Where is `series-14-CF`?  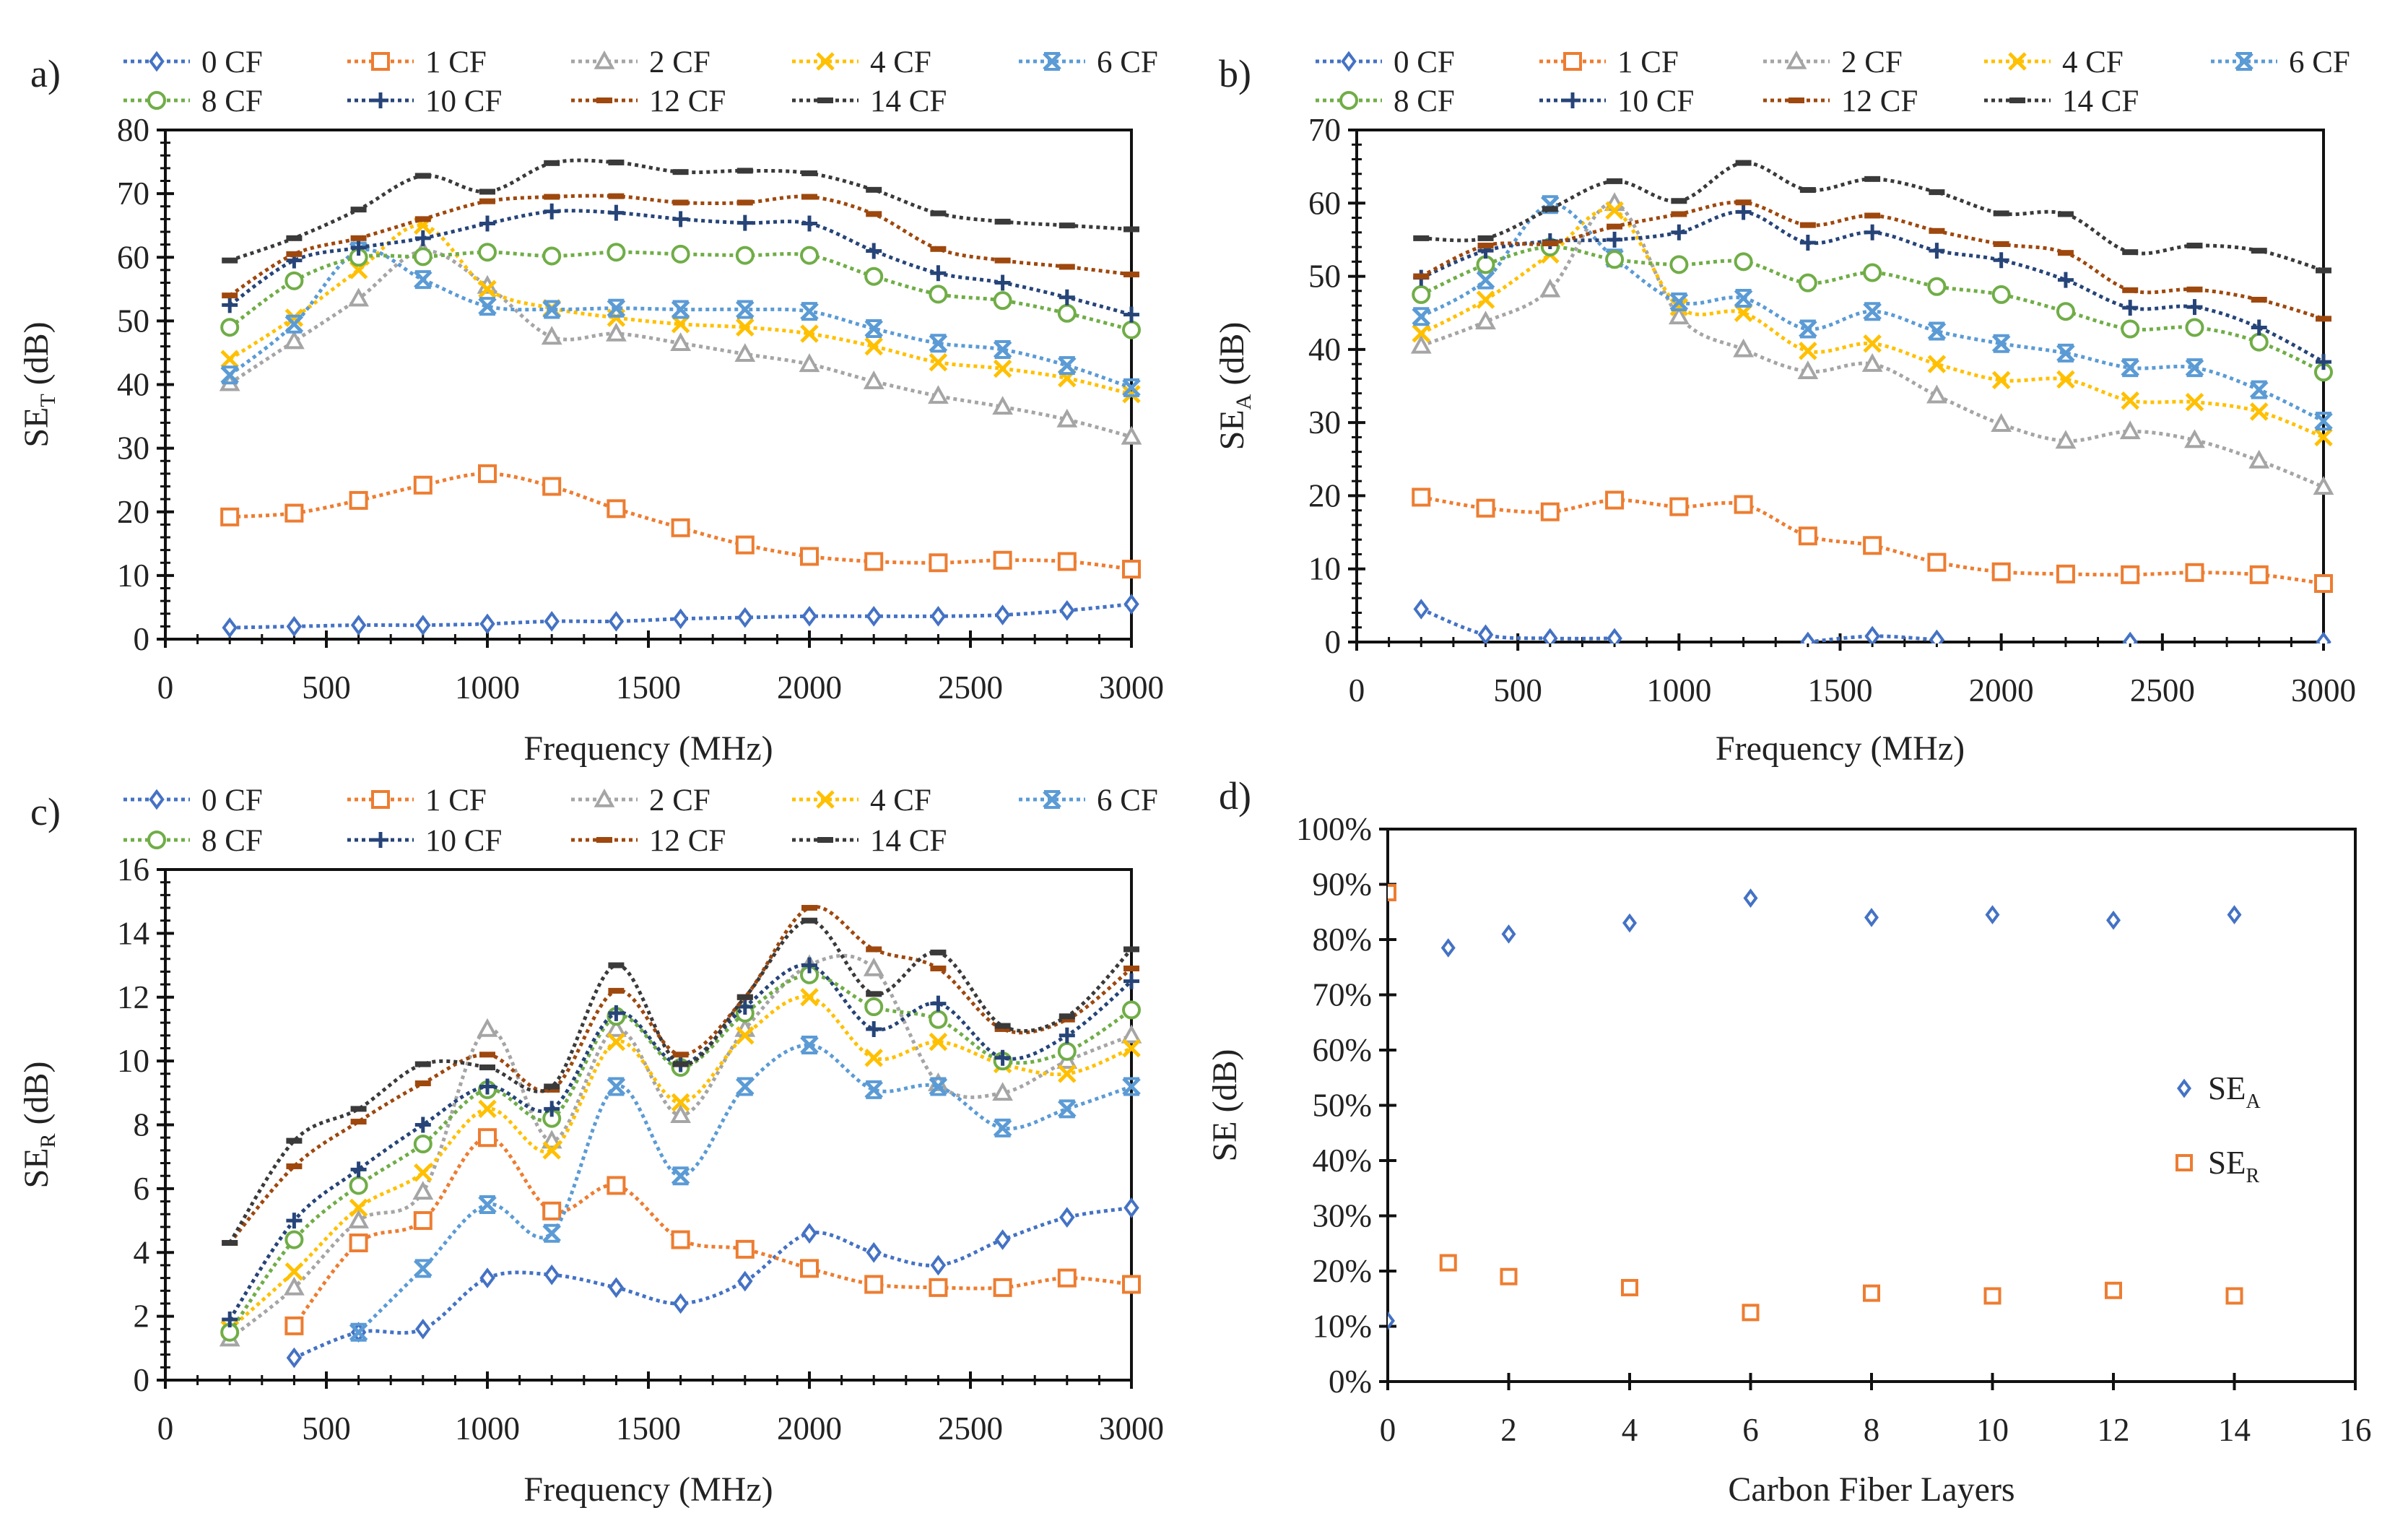
series-14-CF is located at coordinates (680, 211).